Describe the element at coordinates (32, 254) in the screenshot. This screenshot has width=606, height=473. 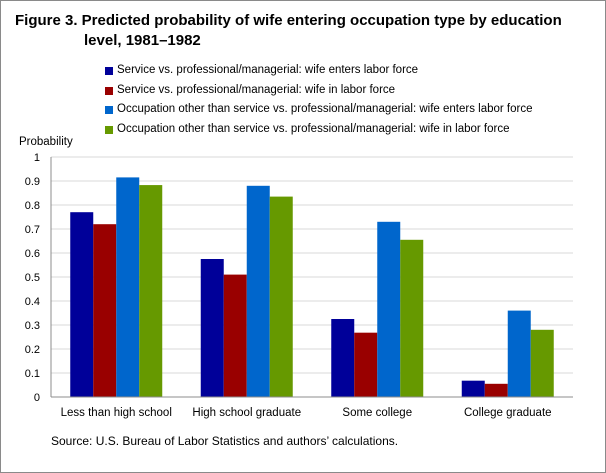
I see `y-tick-label-6: 0.6` at that location.